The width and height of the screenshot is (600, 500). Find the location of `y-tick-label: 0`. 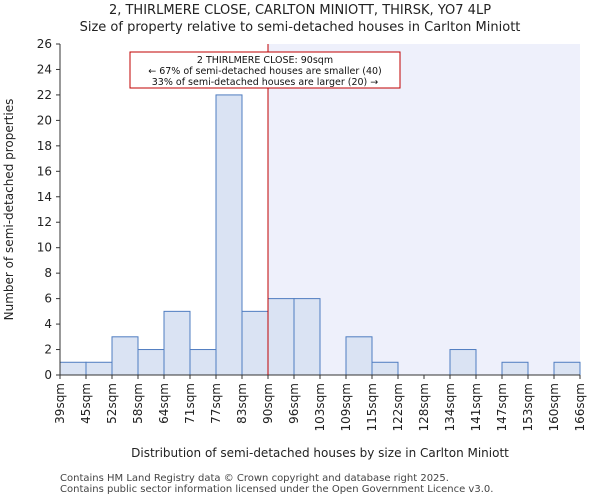

y-tick-label: 0 is located at coordinates (48, 375).